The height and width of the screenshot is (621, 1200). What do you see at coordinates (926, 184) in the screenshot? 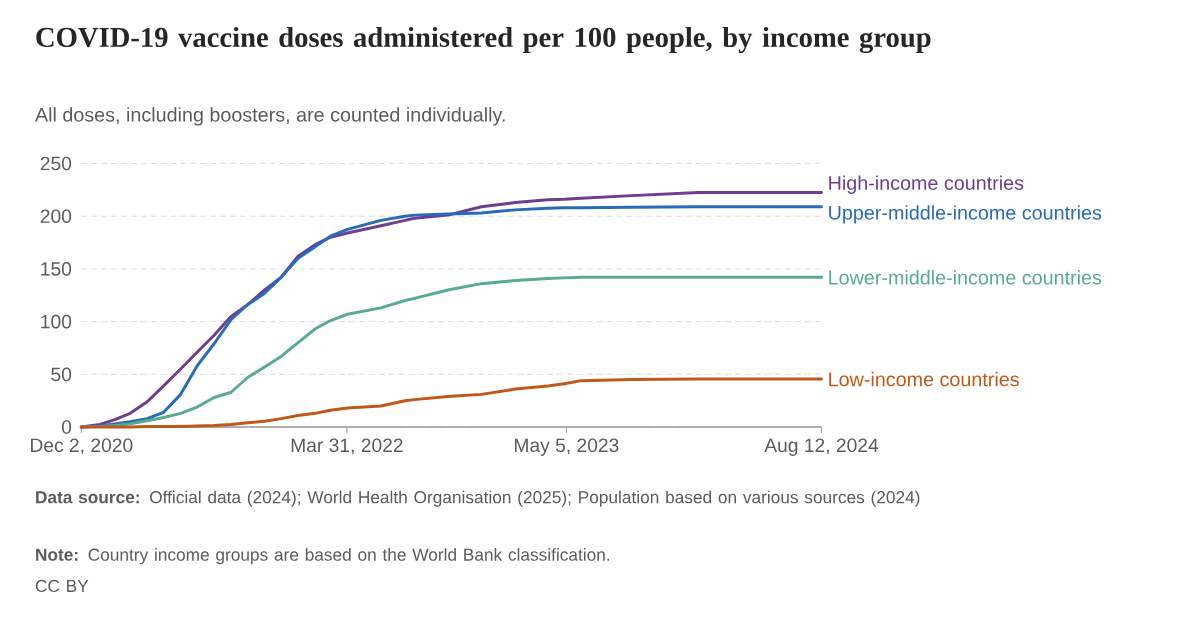
I see `series-label: High-income countries` at bounding box center [926, 184].